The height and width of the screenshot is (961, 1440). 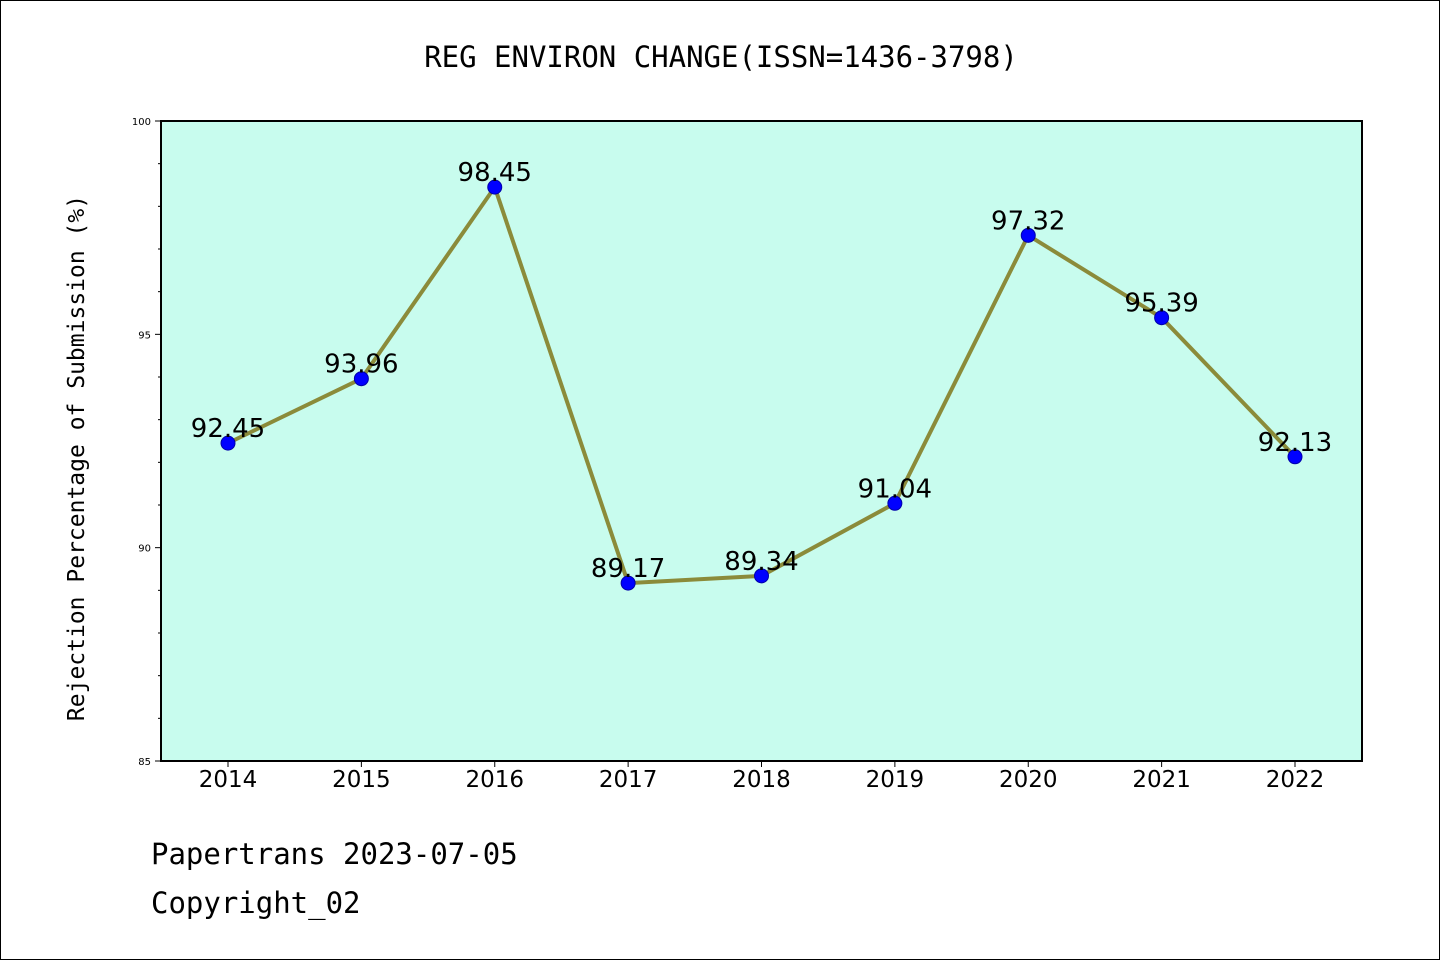 I want to click on footer-copyright: Copyright_02, so click(x=256, y=903).